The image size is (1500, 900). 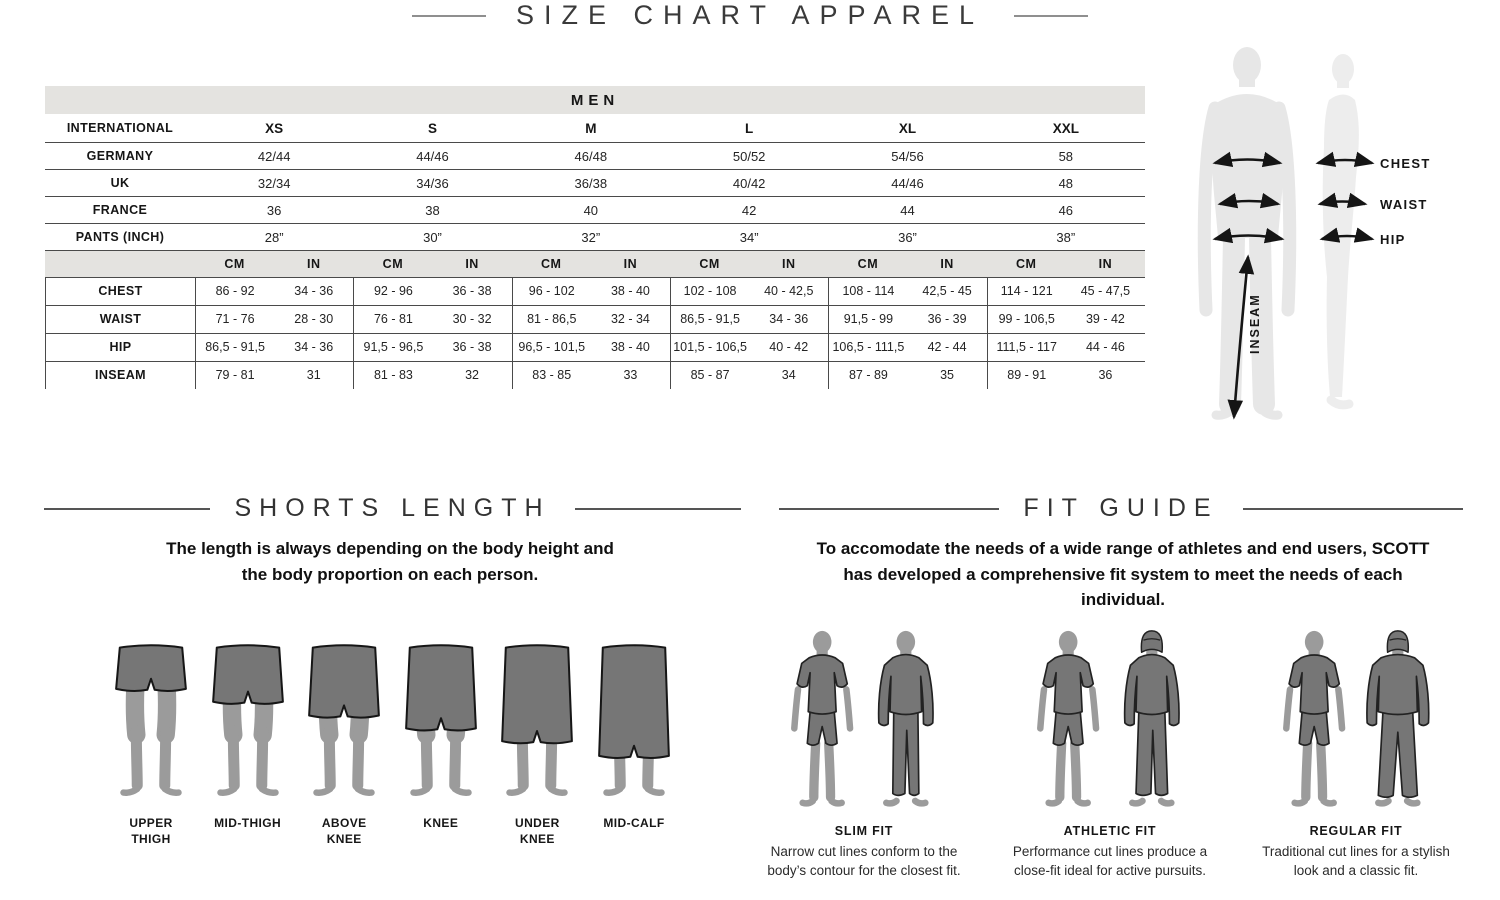 I want to click on table-cell: 111,5 - 117, so click(x=1026, y=347).